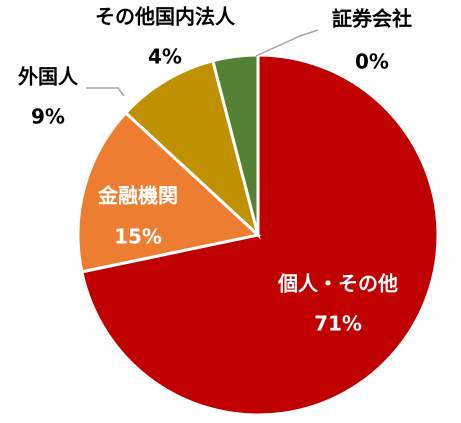  What do you see at coordinates (165, 57) in the screenshot?
I see `value-label: 4%` at bounding box center [165, 57].